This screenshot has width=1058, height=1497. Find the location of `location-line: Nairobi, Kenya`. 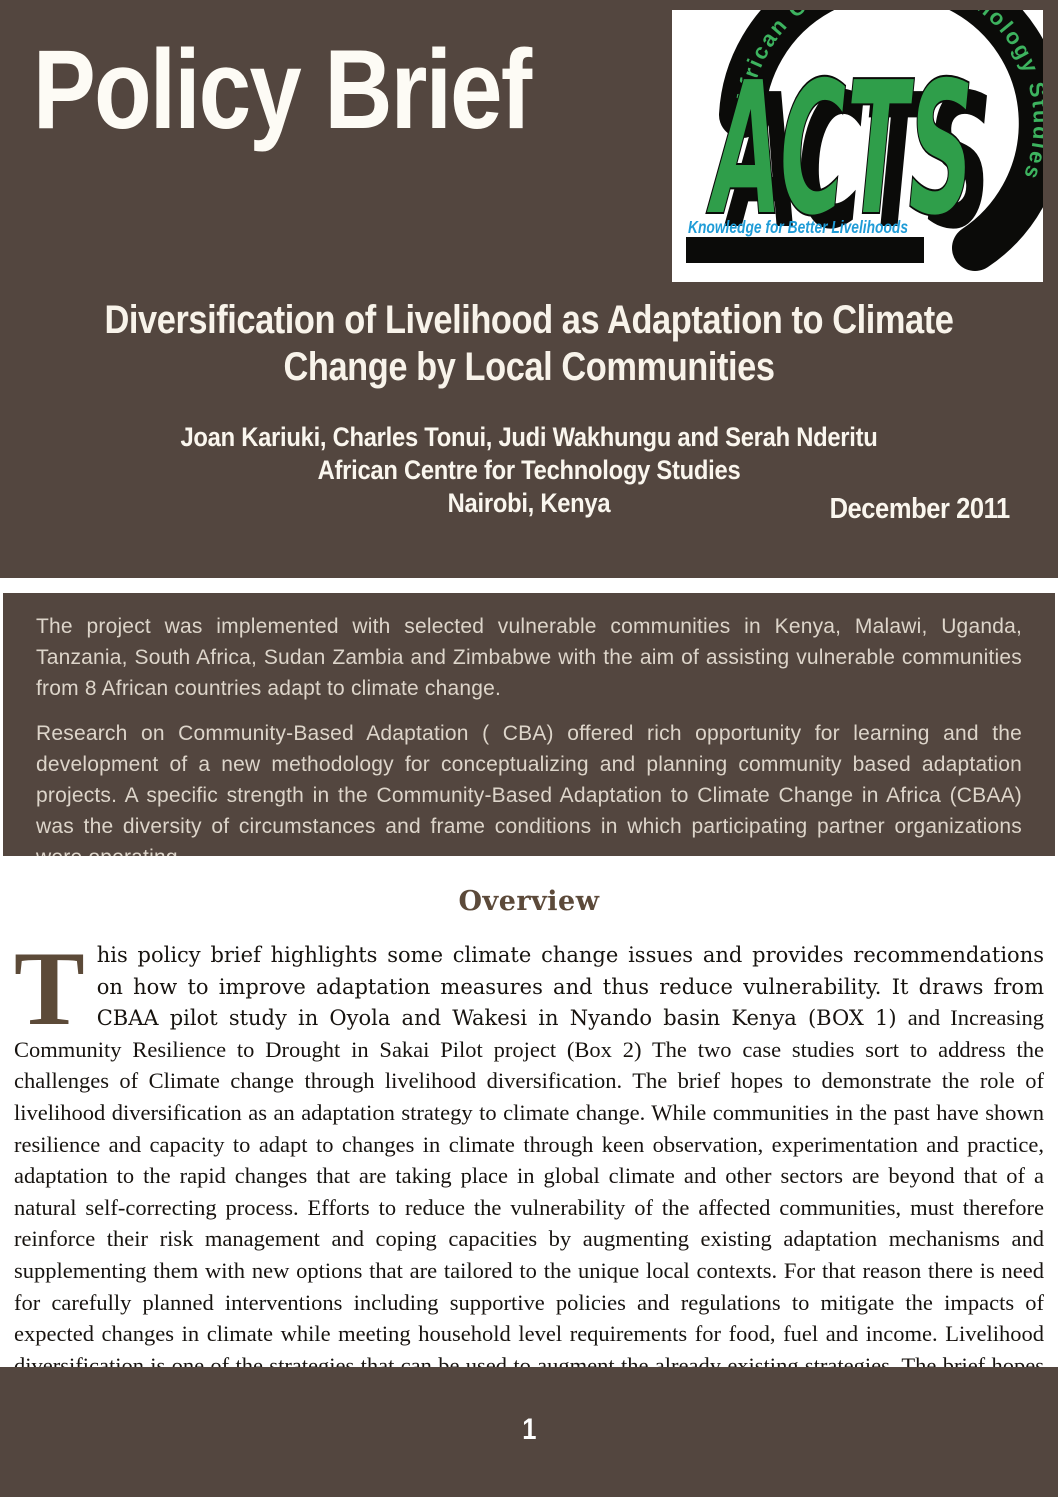

location-line: Nairobi, Kenya is located at coordinates (529, 503).